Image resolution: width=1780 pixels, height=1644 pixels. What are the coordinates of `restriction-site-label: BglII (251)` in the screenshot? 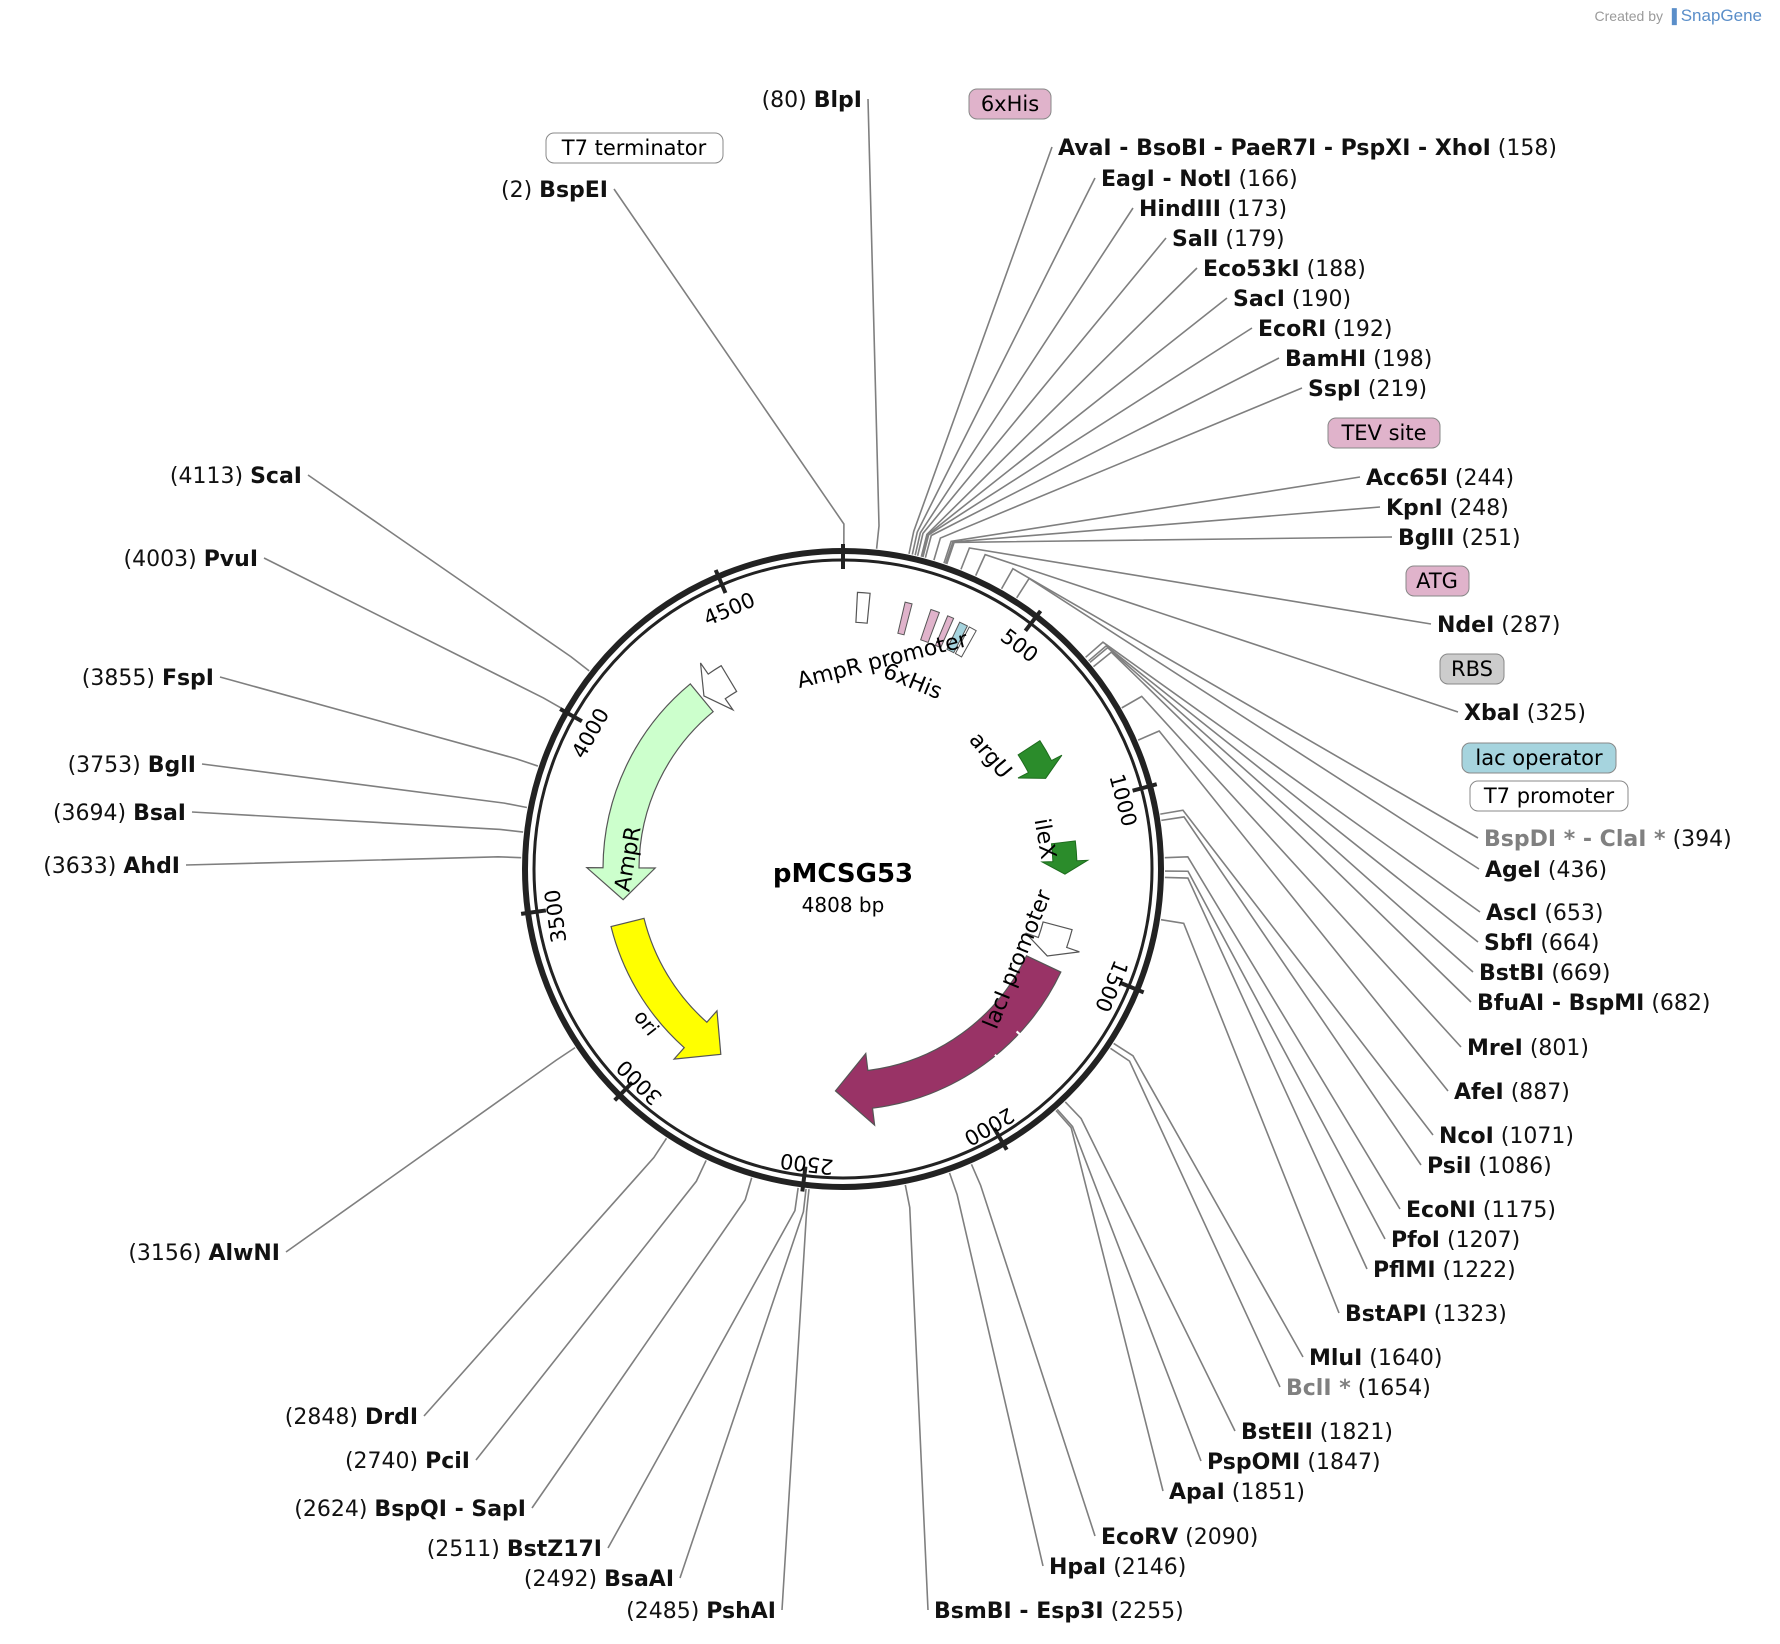 It's located at (1459, 538).